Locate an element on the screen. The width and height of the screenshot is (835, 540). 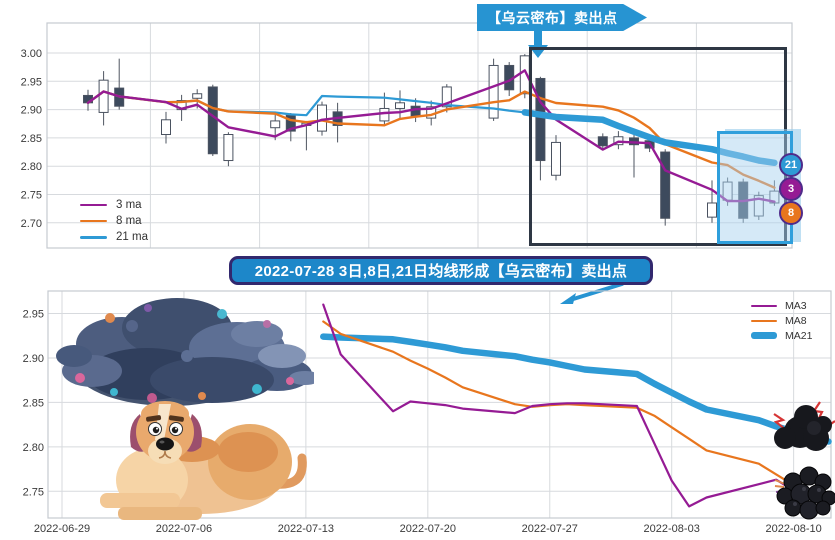
ma21-line-swatch is located at coordinates (93, 237).